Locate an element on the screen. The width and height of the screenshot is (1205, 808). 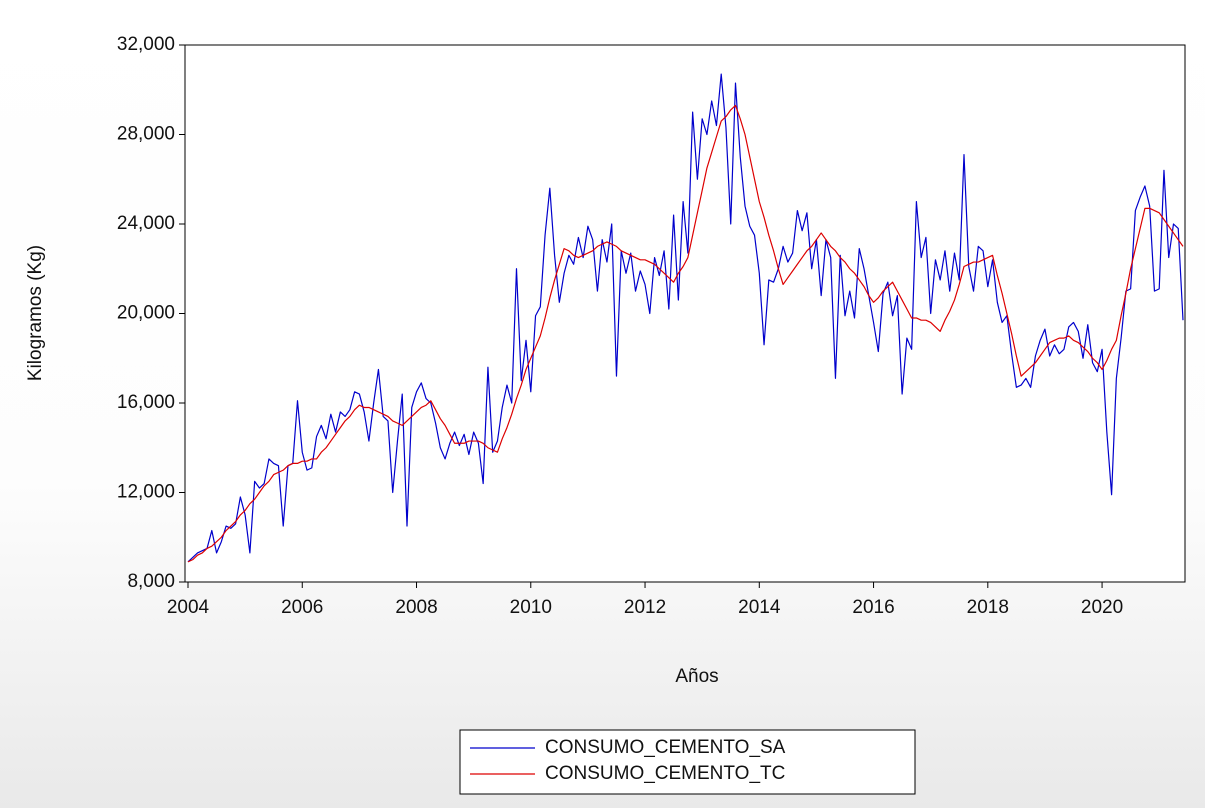
x-axis-label: Años is located at coordinates (696, 676).